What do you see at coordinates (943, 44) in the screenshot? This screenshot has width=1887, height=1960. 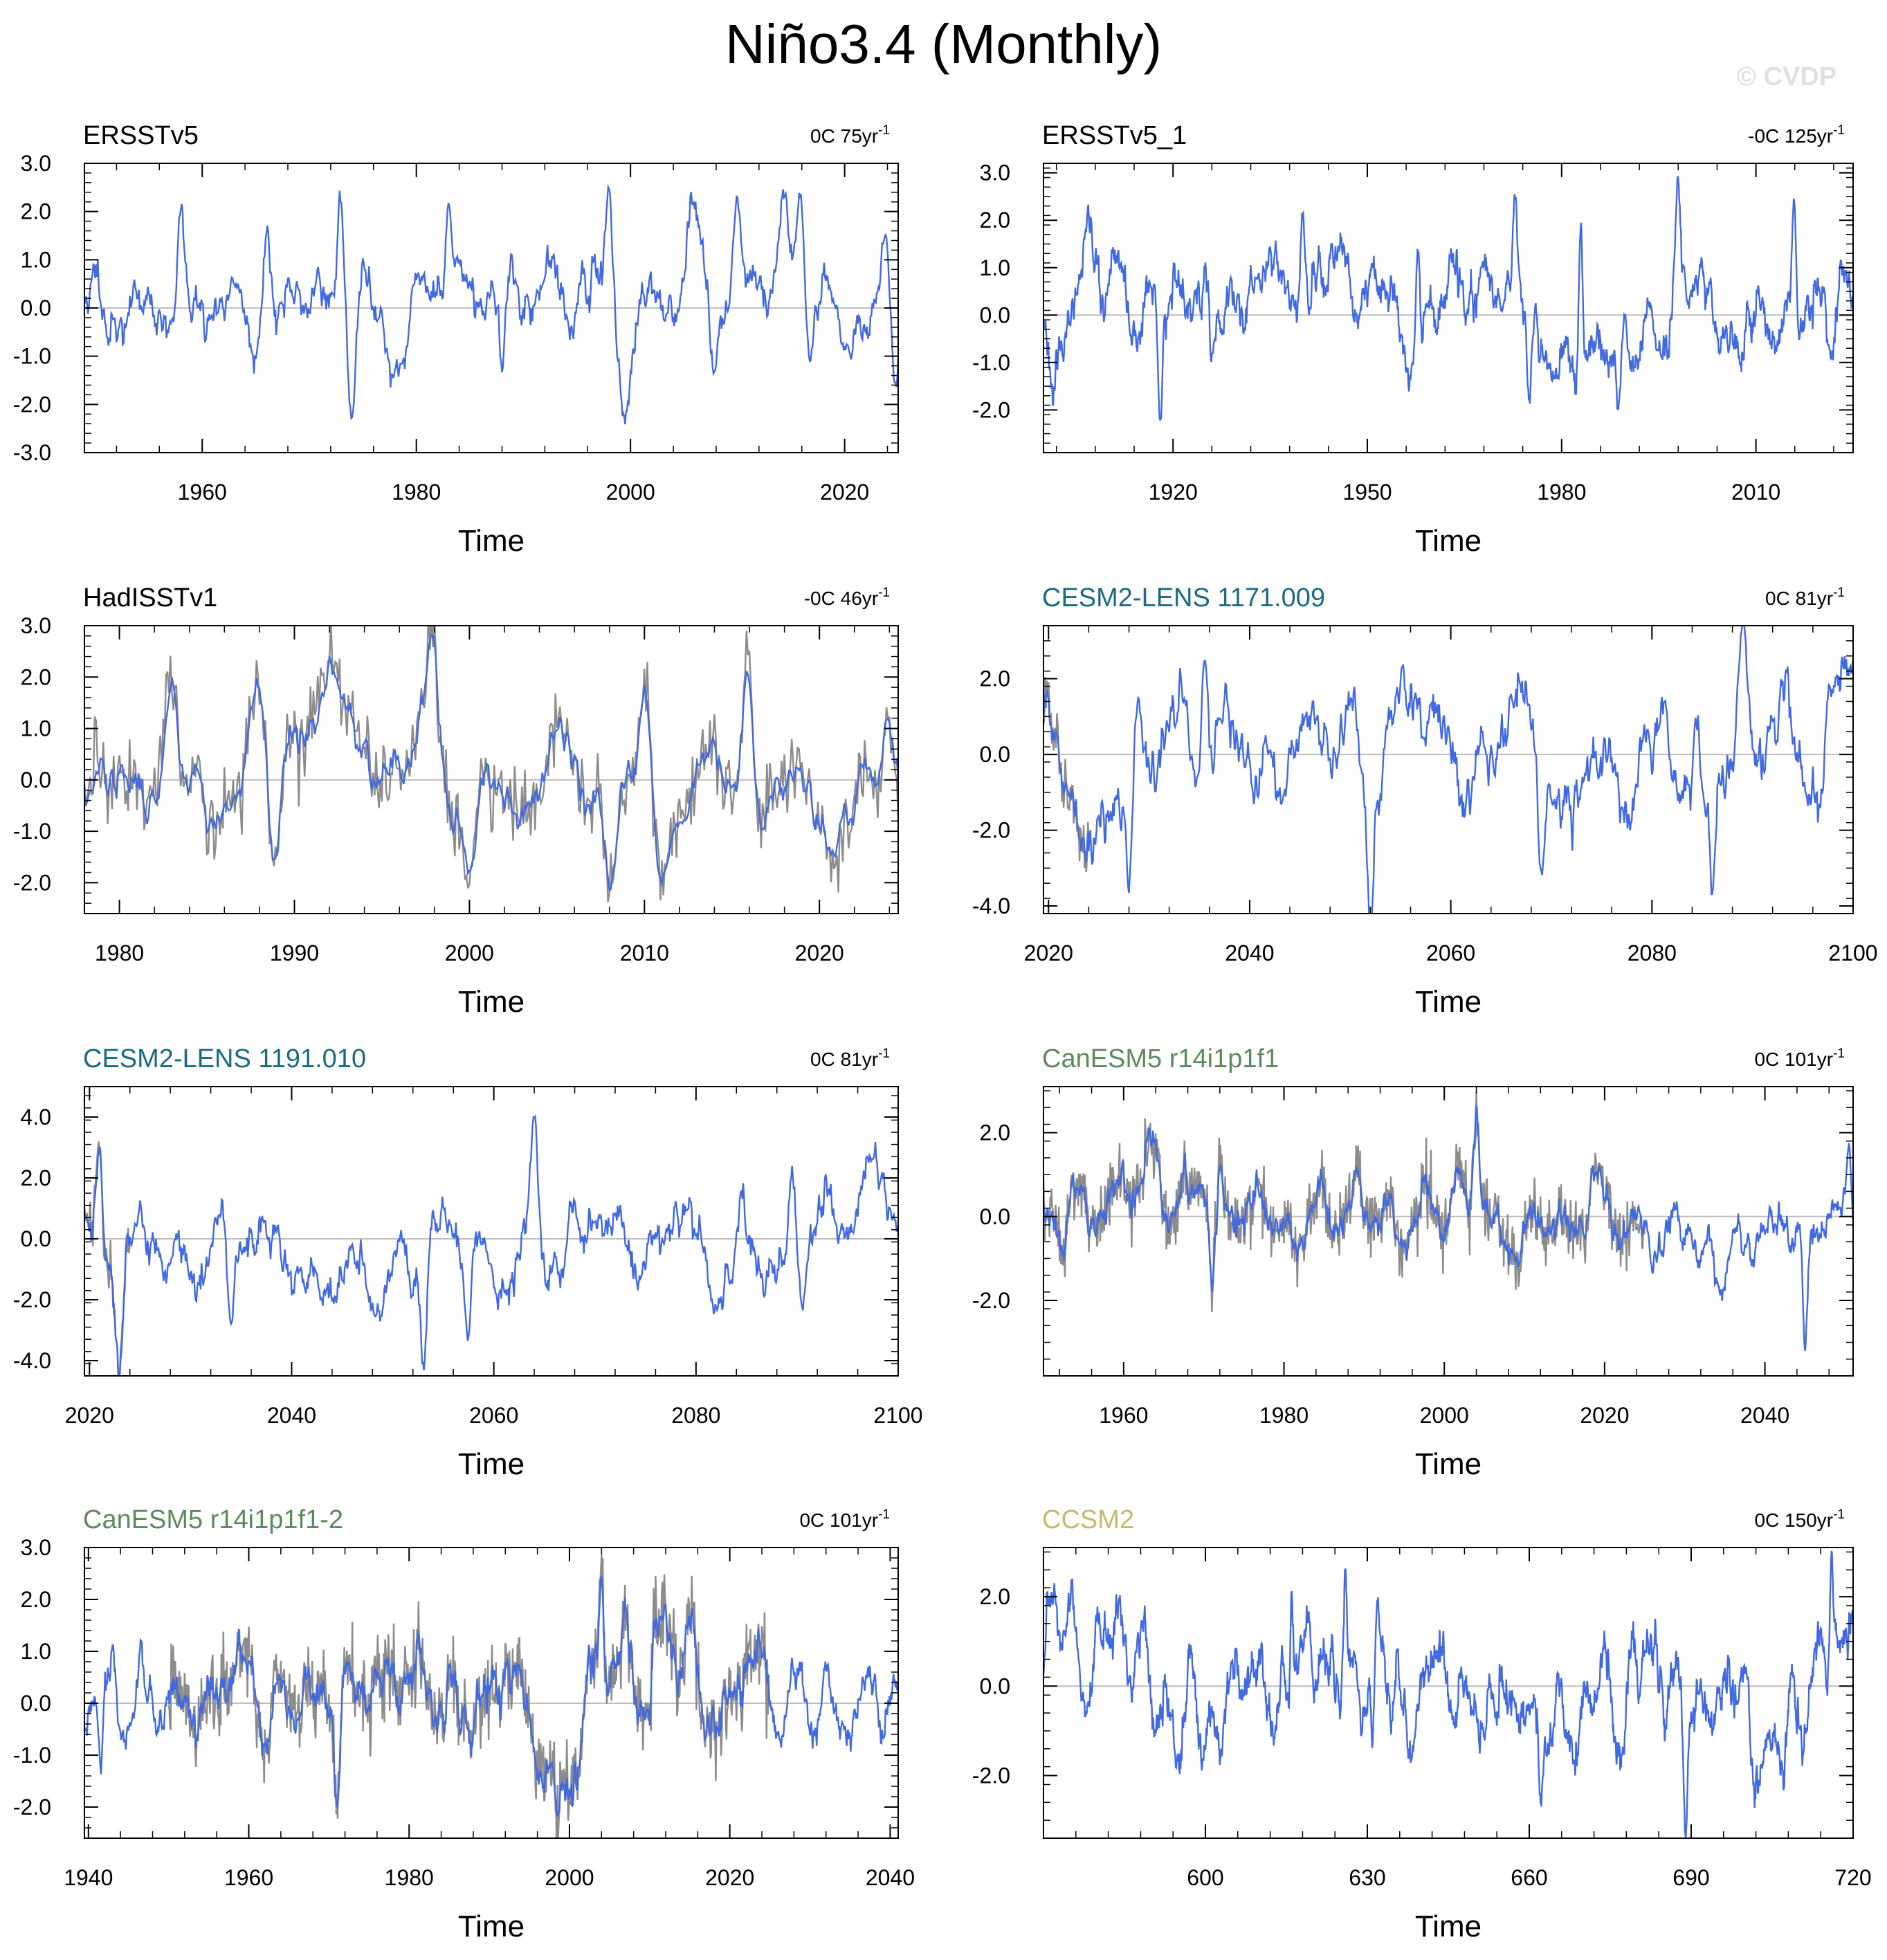 I see `figure-title: Niño3.4 (Monthly)` at bounding box center [943, 44].